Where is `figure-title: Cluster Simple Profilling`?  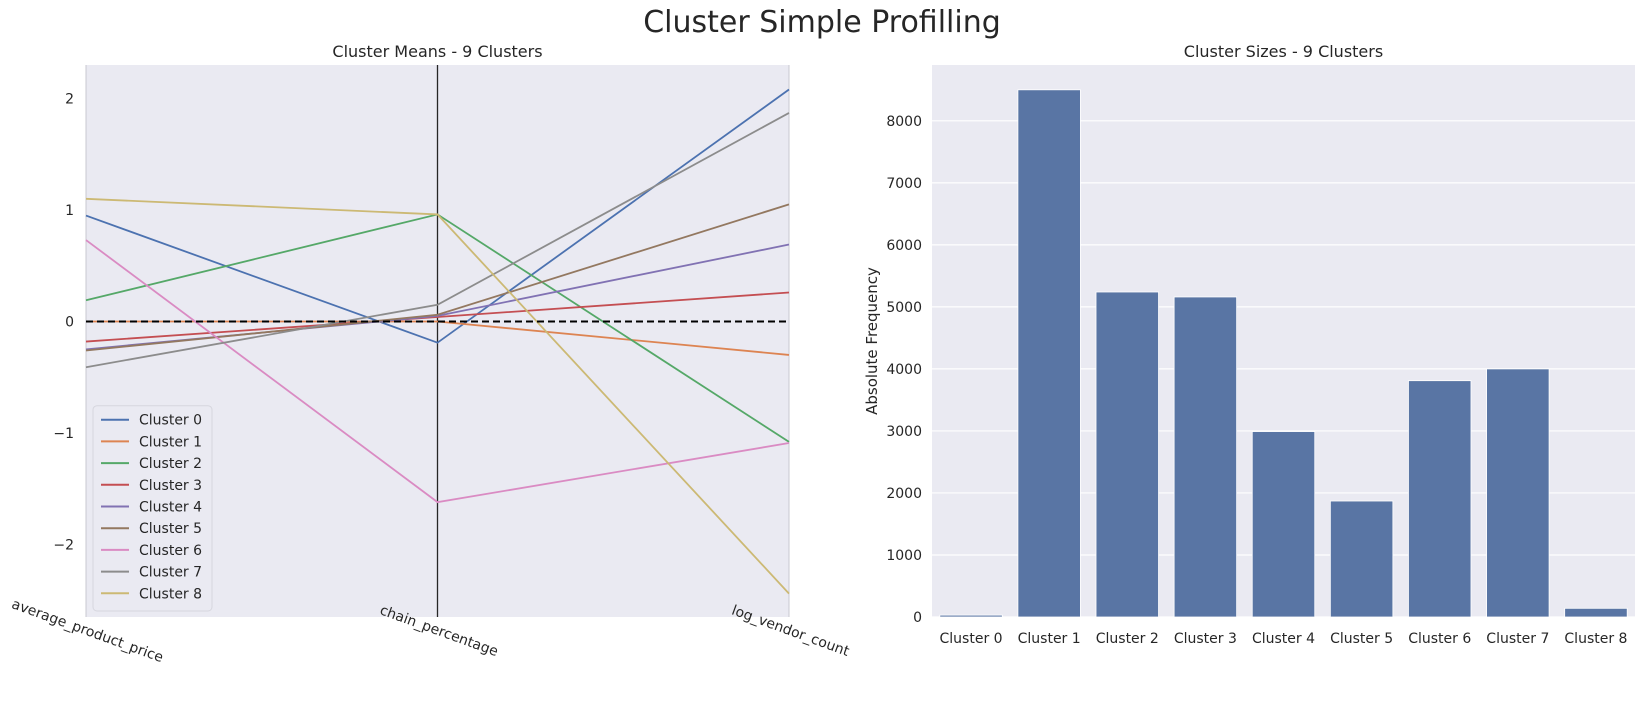 figure-title: Cluster Simple Profilling is located at coordinates (822, 22).